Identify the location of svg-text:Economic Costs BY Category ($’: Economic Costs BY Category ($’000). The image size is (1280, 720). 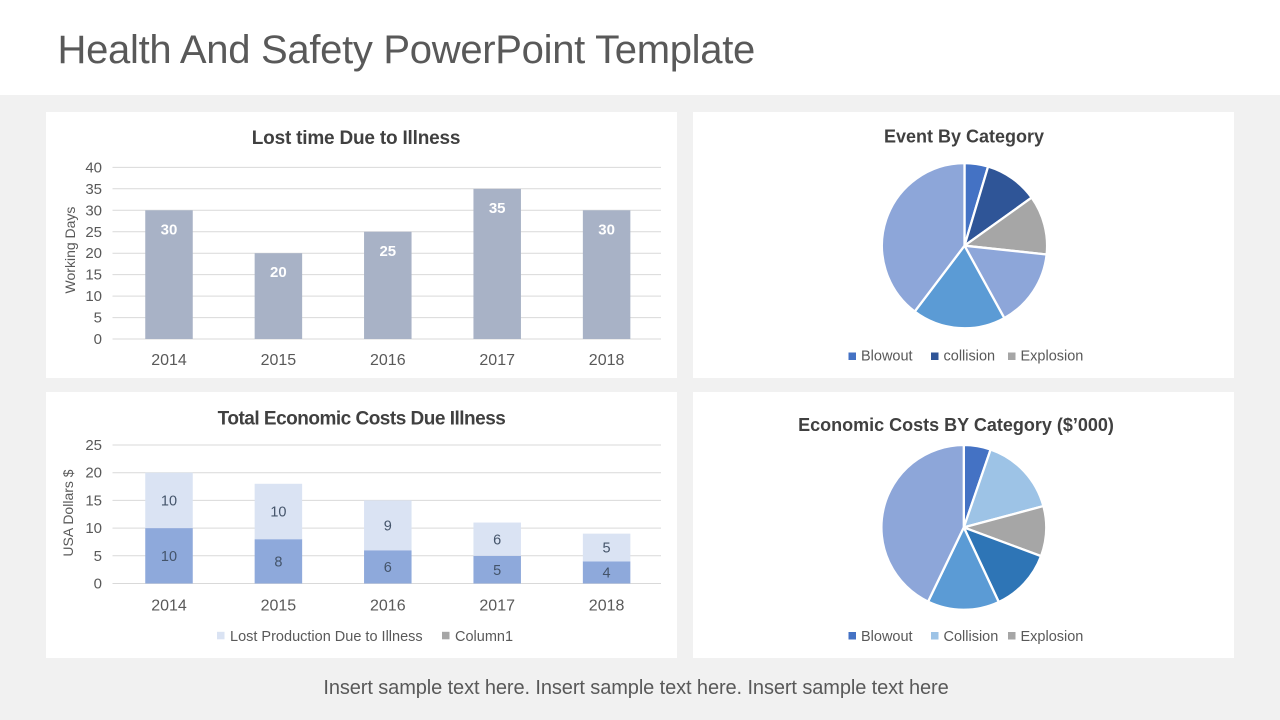
(956, 425).